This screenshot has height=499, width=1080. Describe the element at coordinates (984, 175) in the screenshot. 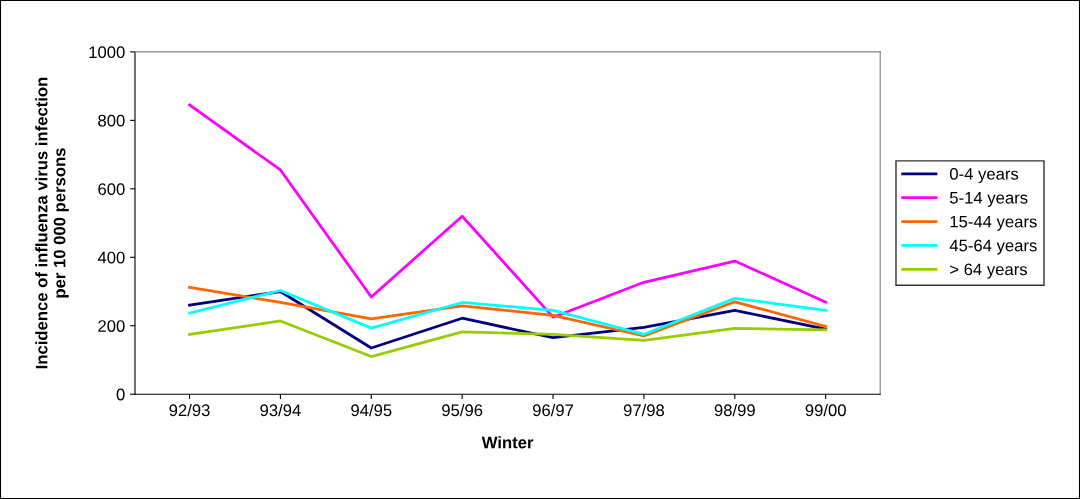

I see `legend-label: 0-4 years` at that location.